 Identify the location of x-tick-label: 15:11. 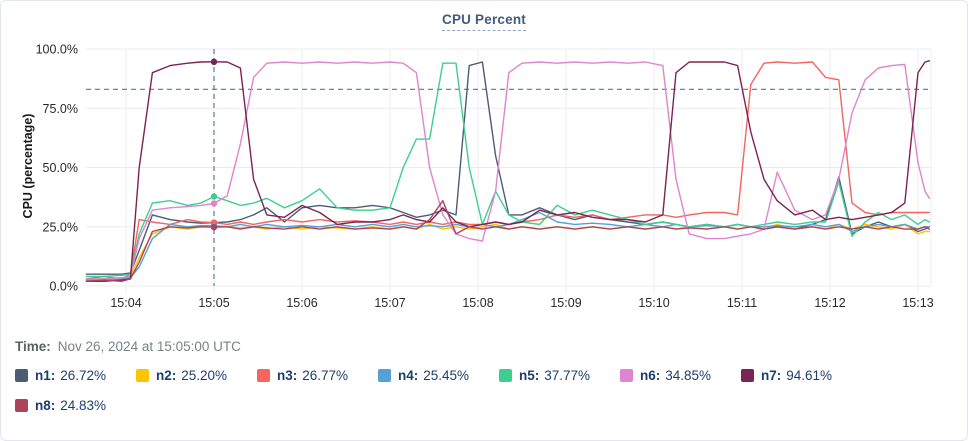
(742, 303).